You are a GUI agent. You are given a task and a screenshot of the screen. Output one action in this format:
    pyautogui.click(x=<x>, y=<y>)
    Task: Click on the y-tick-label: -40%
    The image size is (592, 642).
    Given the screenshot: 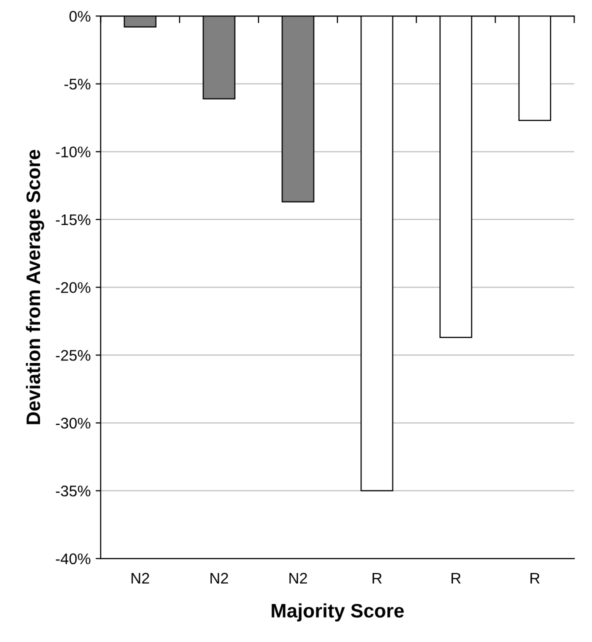 What is the action you would take?
    pyautogui.click(x=73, y=558)
    